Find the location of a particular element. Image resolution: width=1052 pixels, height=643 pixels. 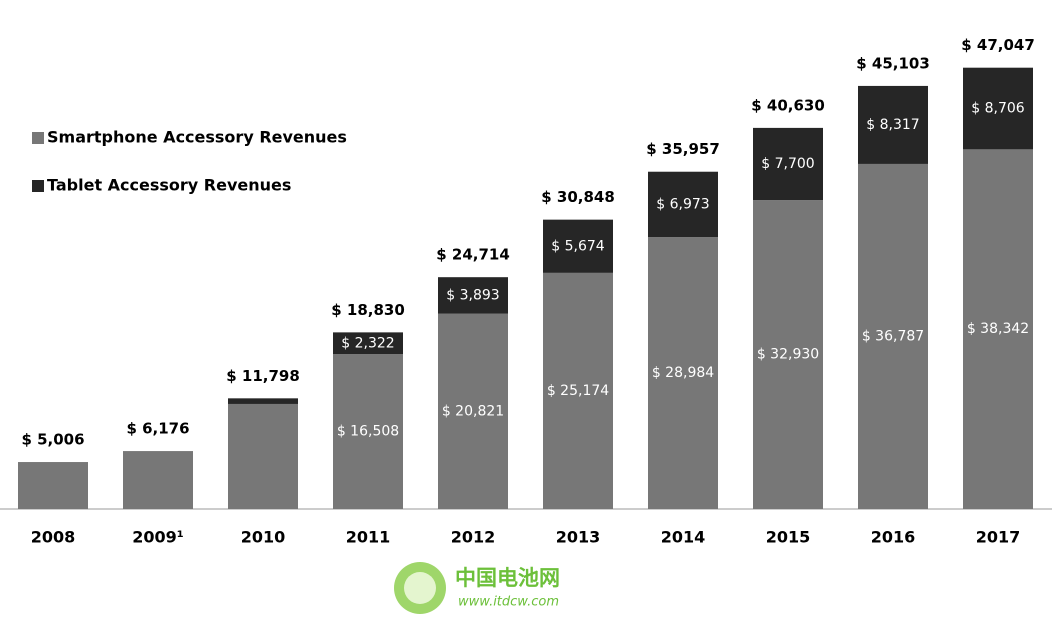

x-tick-label: 2017 is located at coordinates (998, 537).